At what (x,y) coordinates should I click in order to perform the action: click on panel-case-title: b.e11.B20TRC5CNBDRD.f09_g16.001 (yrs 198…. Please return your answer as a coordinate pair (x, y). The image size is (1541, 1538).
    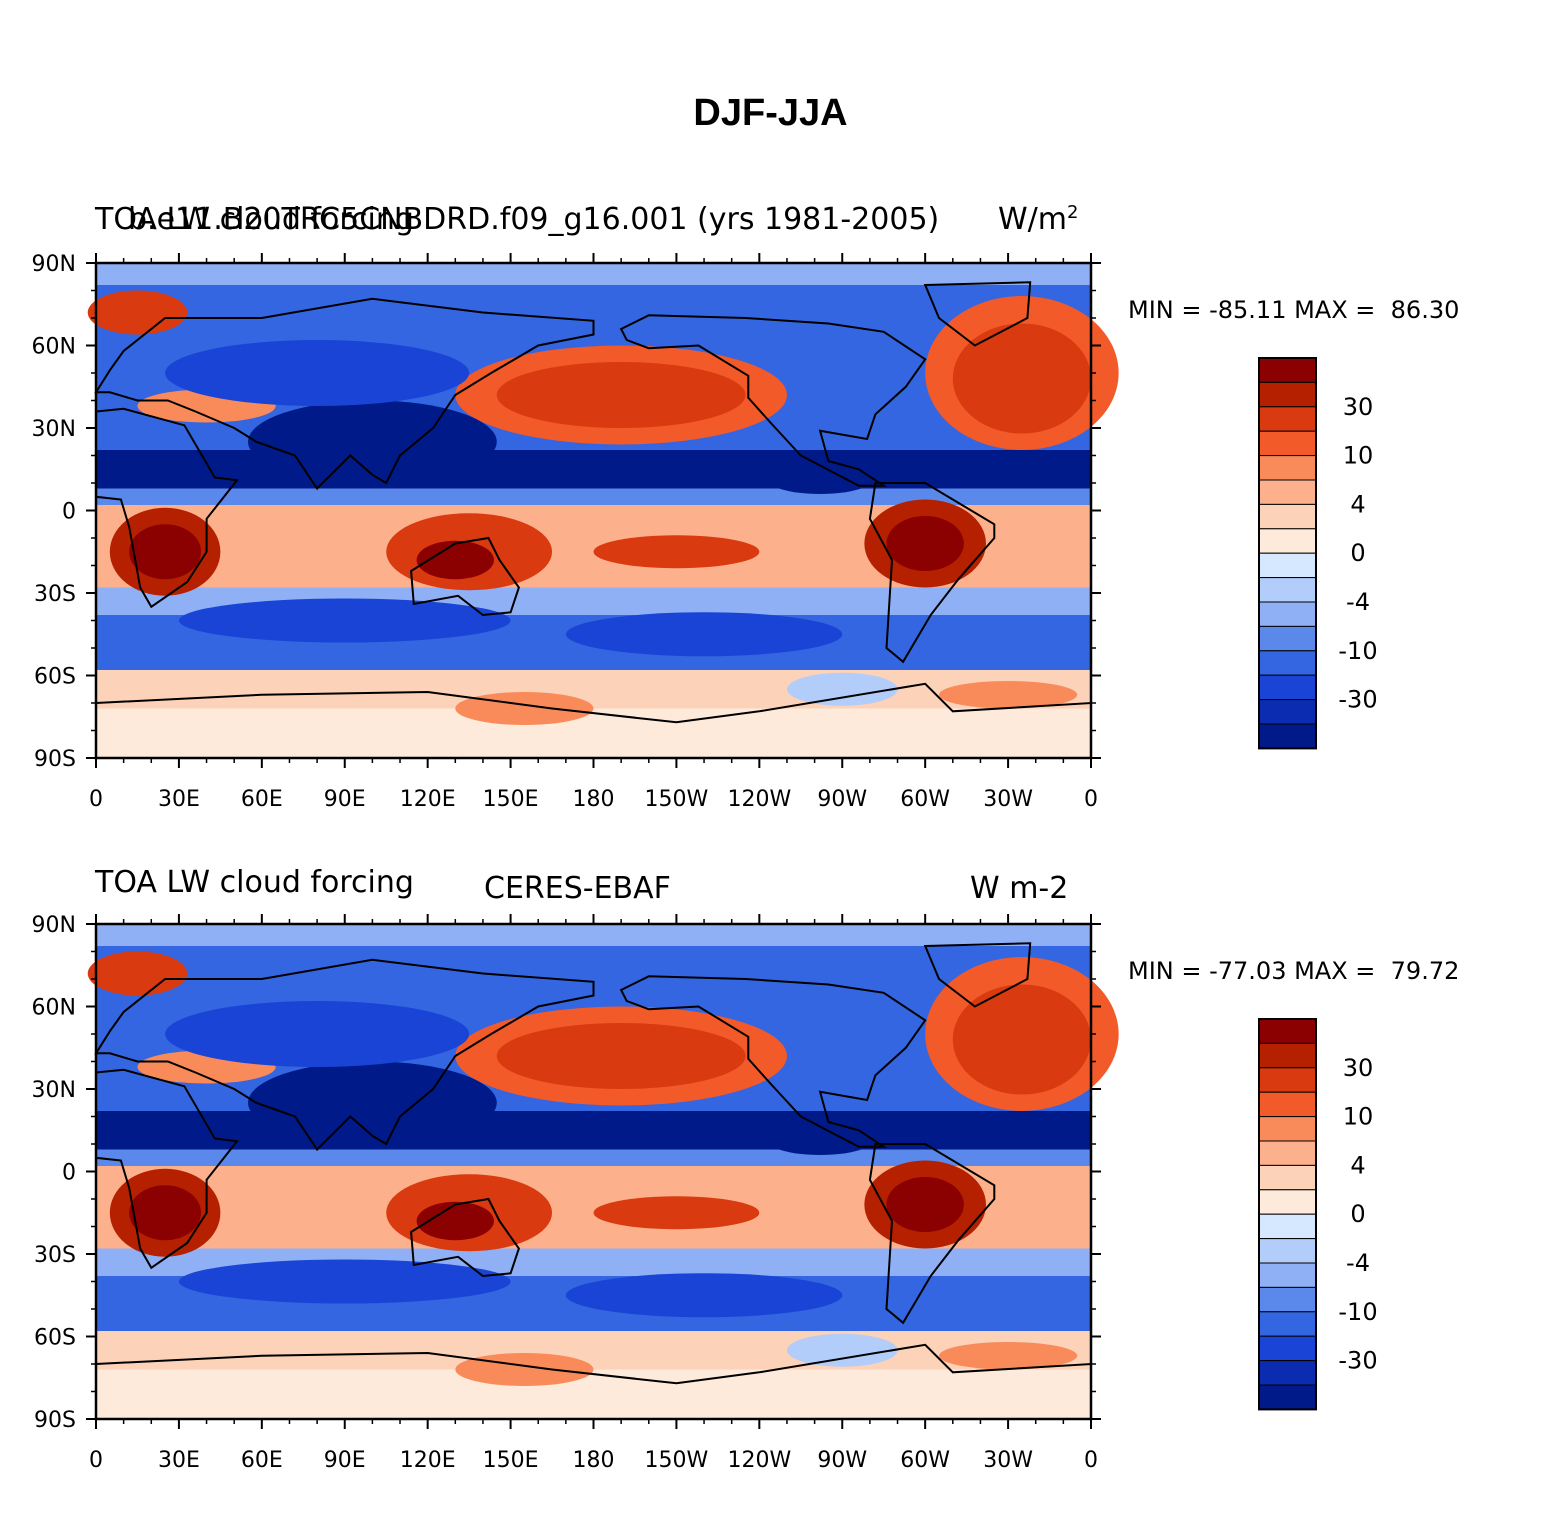
    Looking at the image, I should click on (534, 219).